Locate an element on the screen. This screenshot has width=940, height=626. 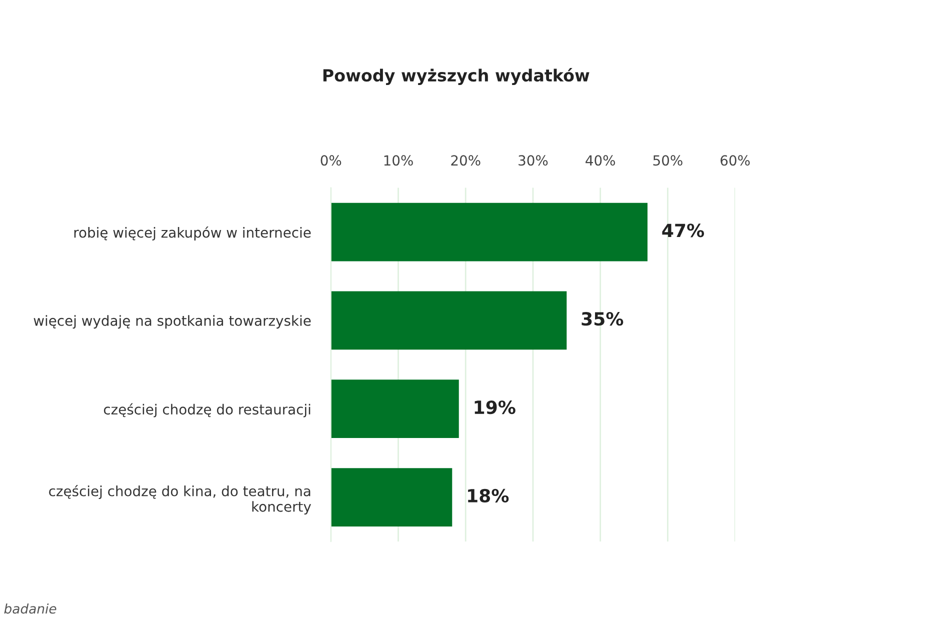
x-tick-label: 40% is located at coordinates (601, 160).